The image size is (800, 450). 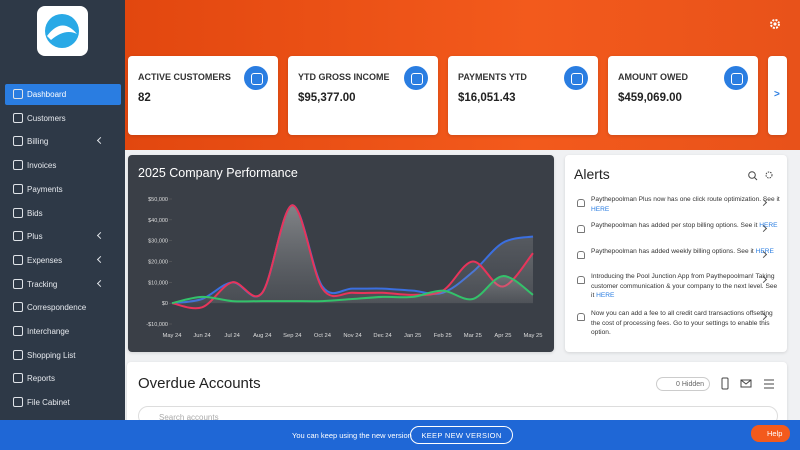 What do you see at coordinates (232, 336) in the screenshot?
I see `x-tick-label: Jul 24` at bounding box center [232, 336].